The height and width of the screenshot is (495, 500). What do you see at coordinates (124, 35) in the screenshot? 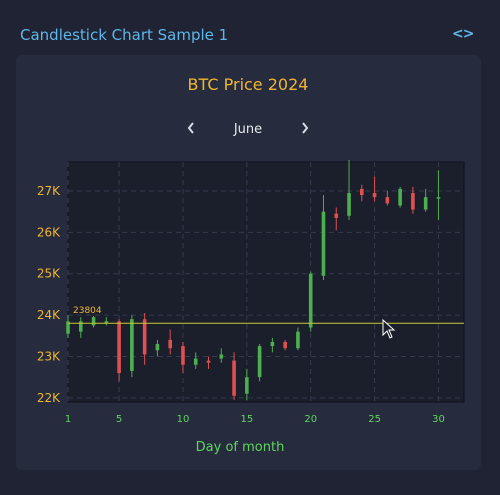
I see `page-title: Candlestick Chart Sample 1` at bounding box center [124, 35].